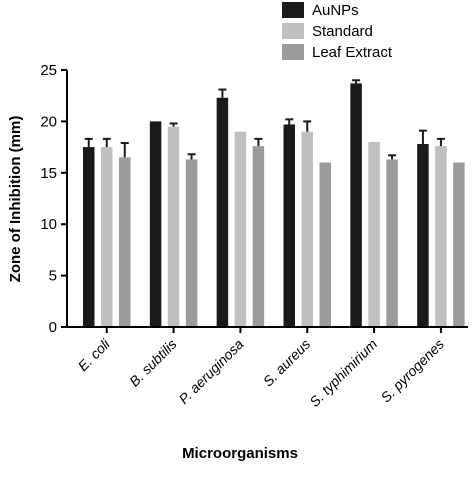  I want to click on x-tick-label: S. typhimirium, so click(343, 373).